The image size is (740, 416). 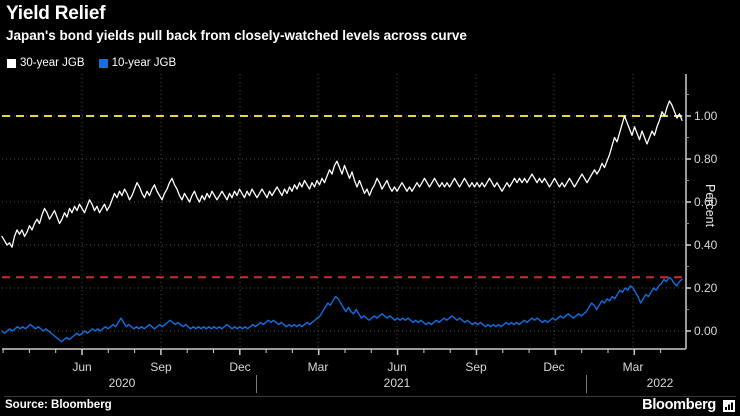 I want to click on y-tick-label: 0.00, so click(x=706, y=331).